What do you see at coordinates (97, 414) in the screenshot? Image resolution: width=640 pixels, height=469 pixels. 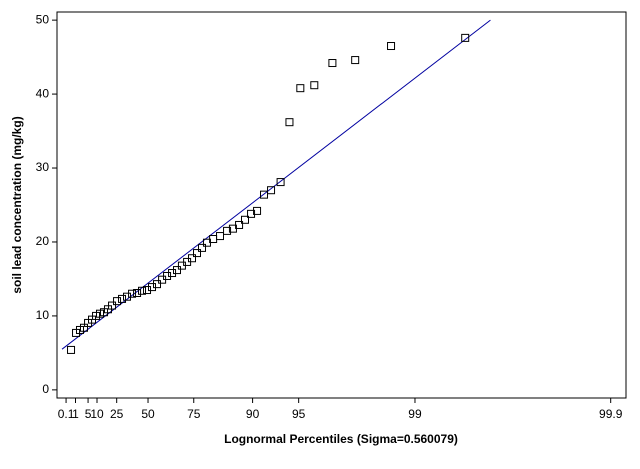 I see `x-tick-label: 10` at bounding box center [97, 414].